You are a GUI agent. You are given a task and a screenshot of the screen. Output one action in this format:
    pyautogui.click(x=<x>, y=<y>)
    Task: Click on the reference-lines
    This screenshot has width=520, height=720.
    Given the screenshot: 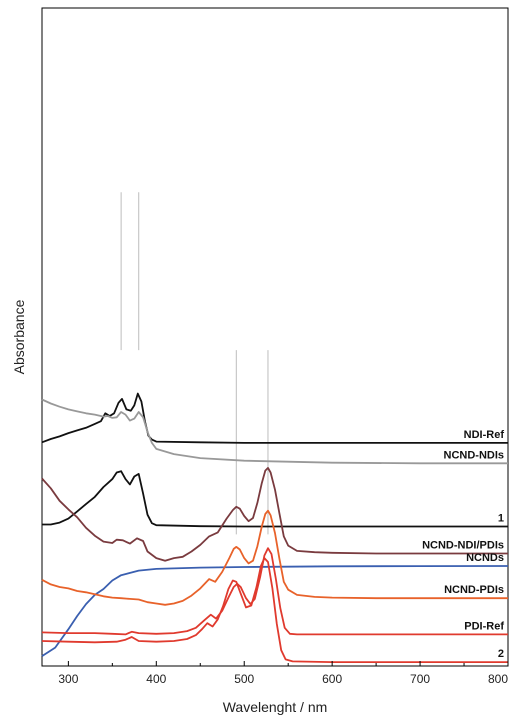 What is the action you would take?
    pyautogui.click(x=194, y=363)
    